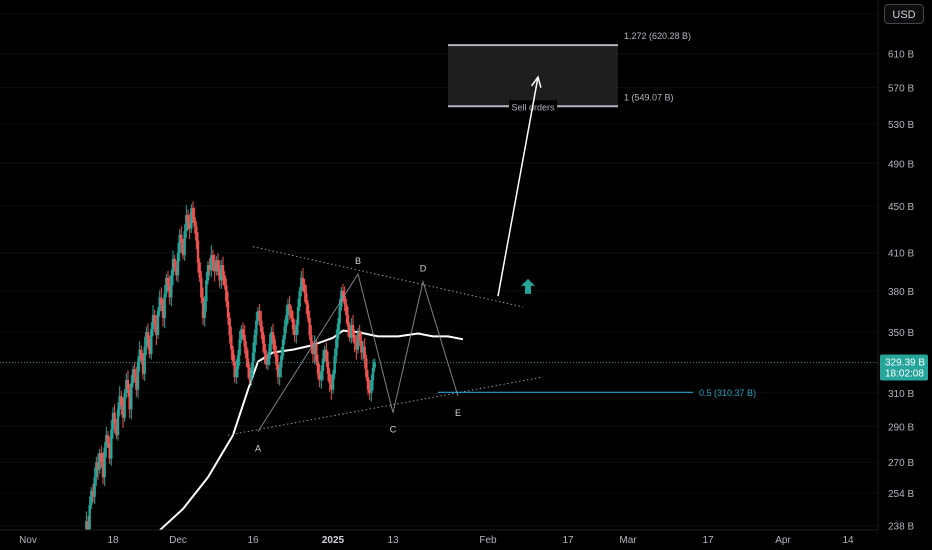 This screenshot has width=932, height=550. What do you see at coordinates (901, 333) in the screenshot?
I see `y-tick-label: 350 B` at bounding box center [901, 333].